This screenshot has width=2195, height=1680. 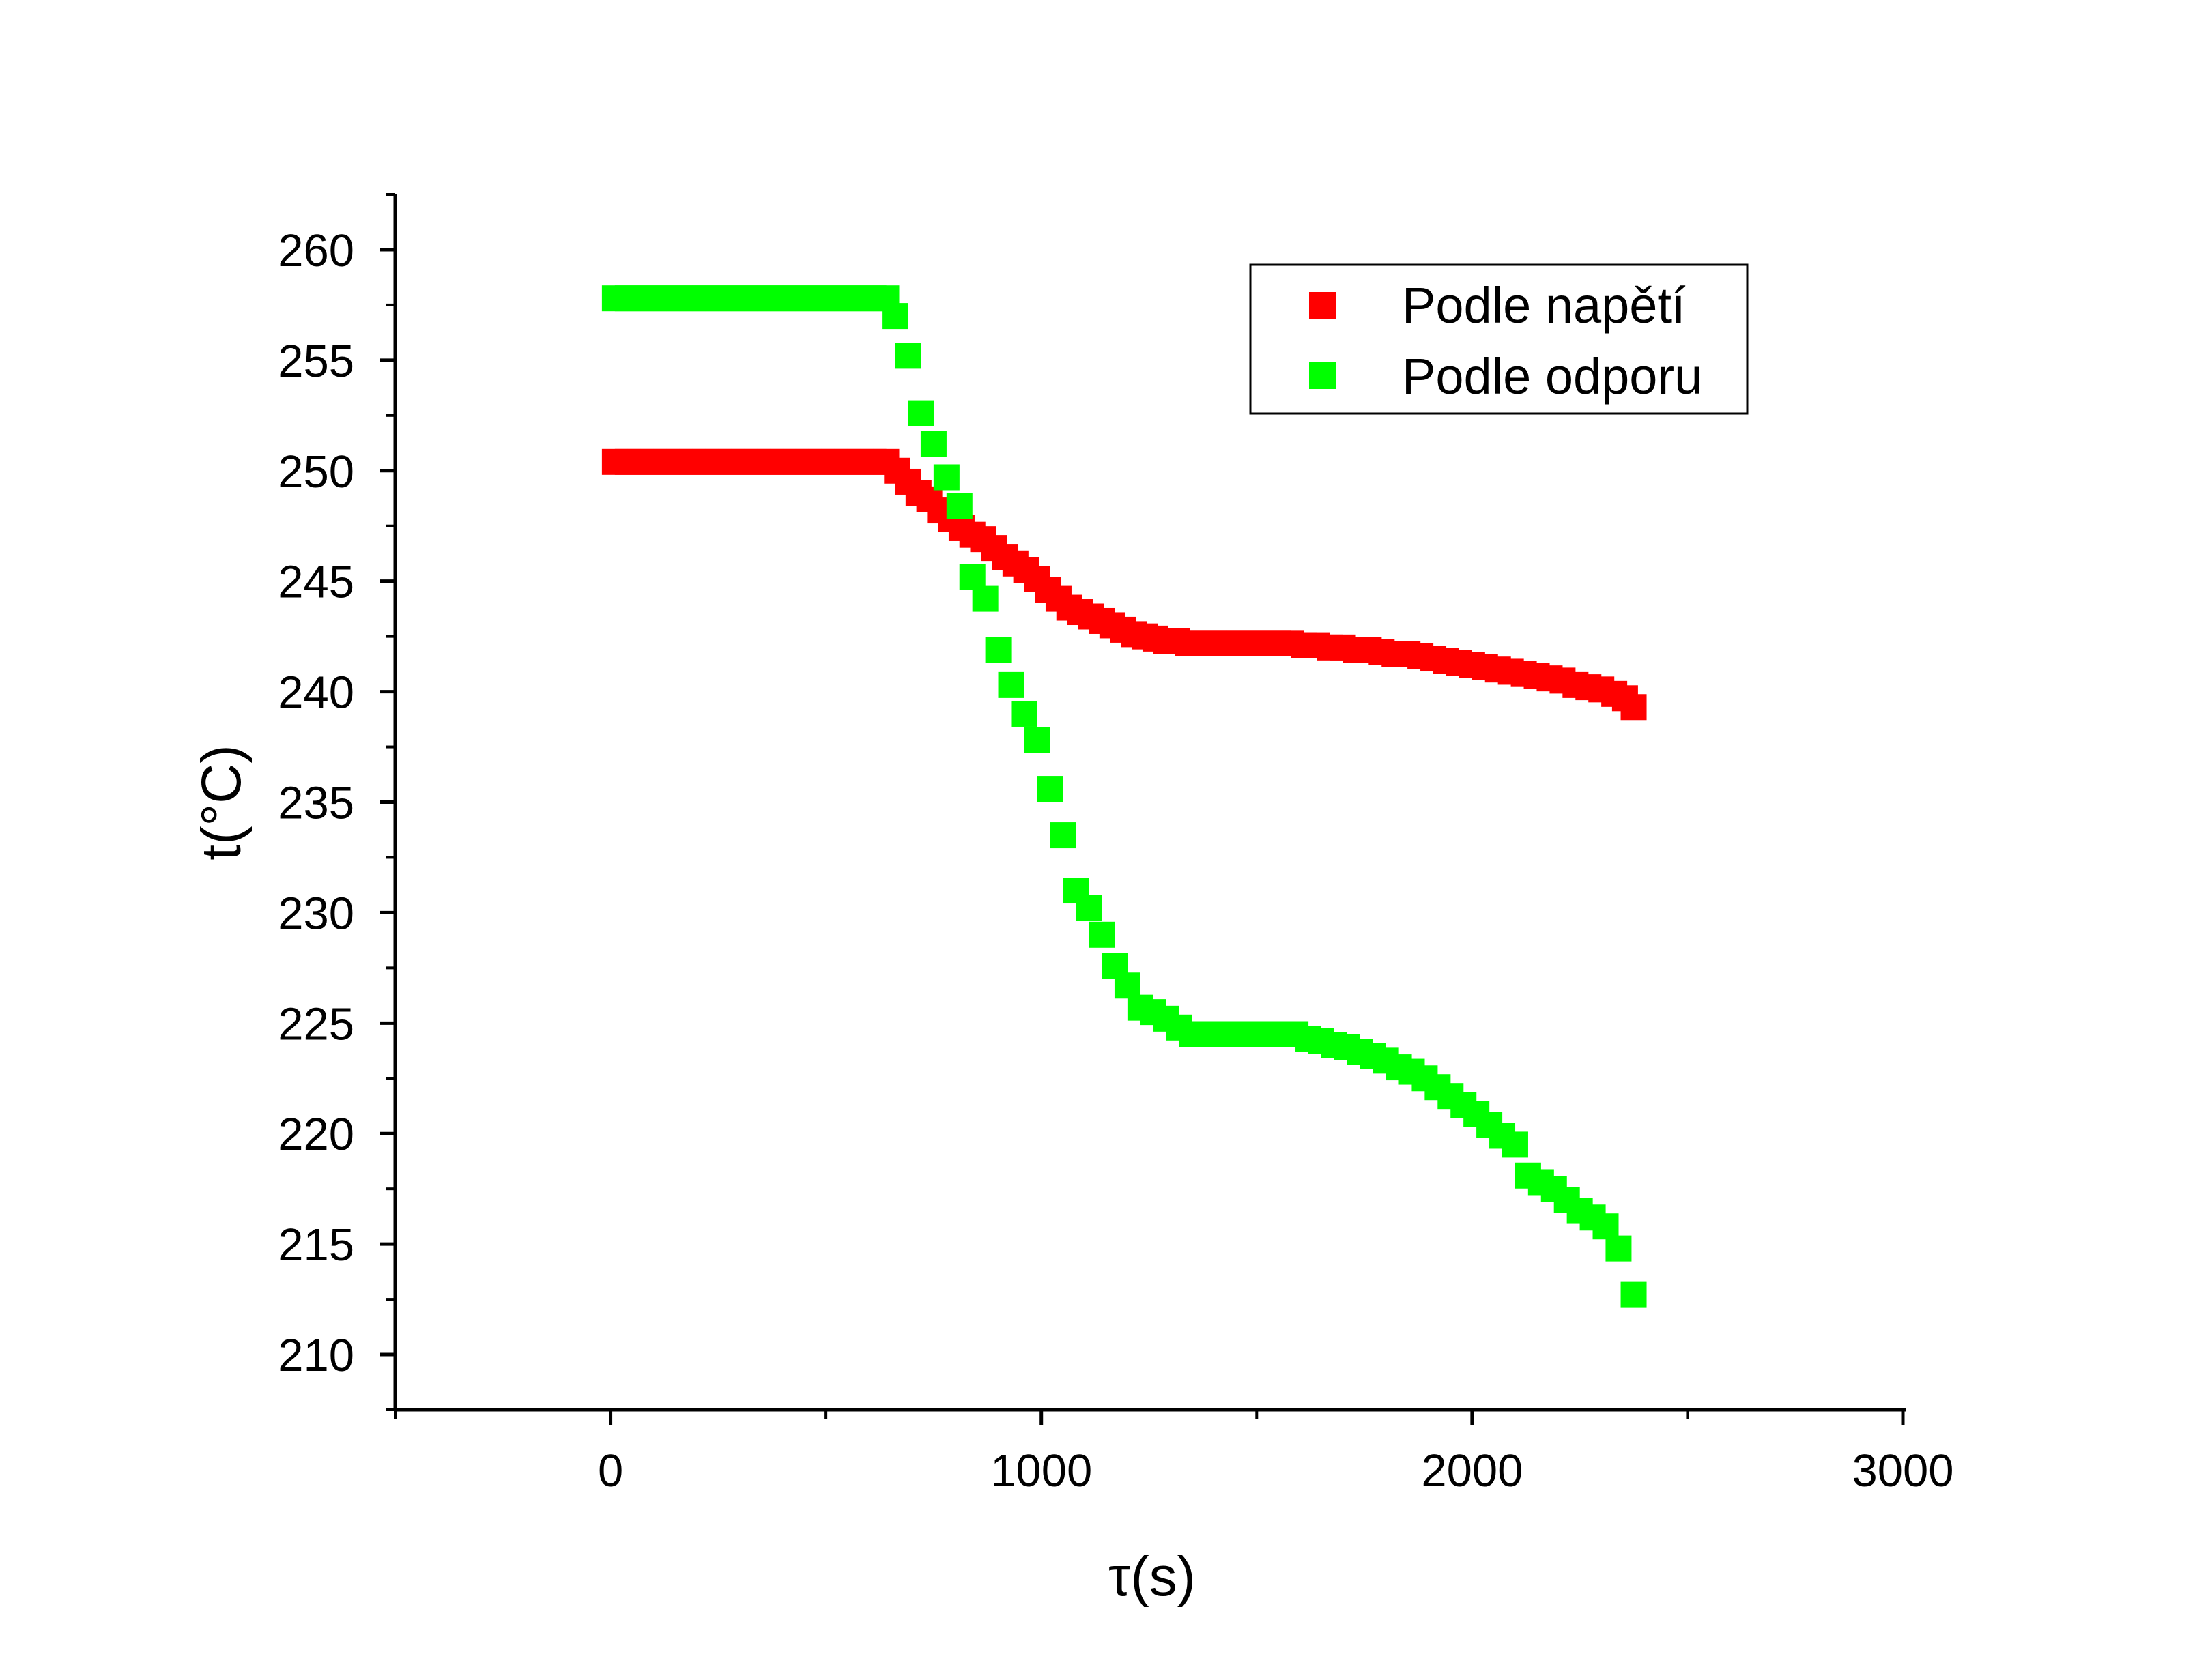 What do you see at coordinates (222, 802) in the screenshot?
I see `y-axis-title: t(°C)` at bounding box center [222, 802].